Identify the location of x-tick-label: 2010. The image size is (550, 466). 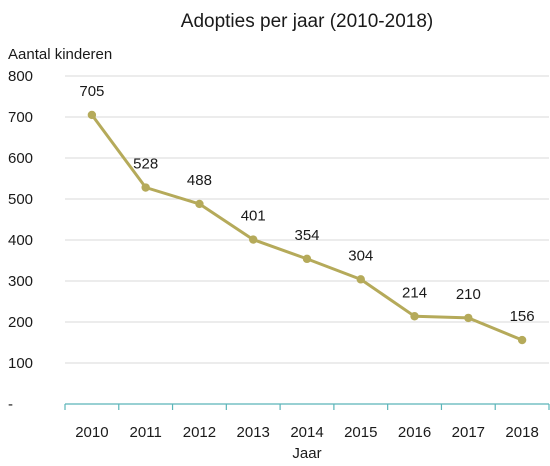
(91, 432).